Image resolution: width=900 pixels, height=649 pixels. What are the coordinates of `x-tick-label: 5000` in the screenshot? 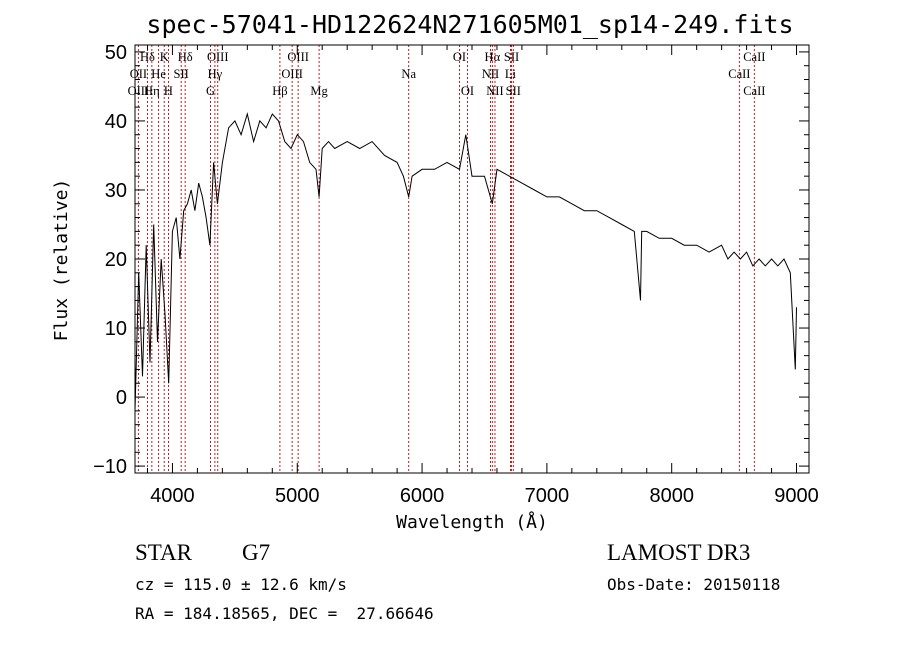 It's located at (297, 496).